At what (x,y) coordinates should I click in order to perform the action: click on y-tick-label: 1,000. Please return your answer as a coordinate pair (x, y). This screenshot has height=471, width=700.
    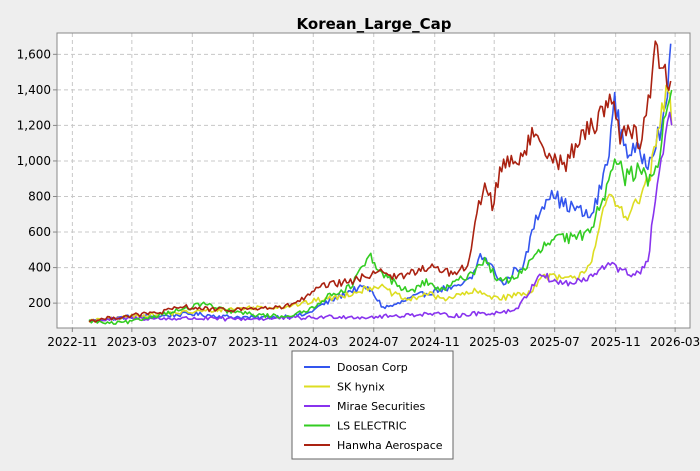
    Looking at the image, I should click on (34, 161).